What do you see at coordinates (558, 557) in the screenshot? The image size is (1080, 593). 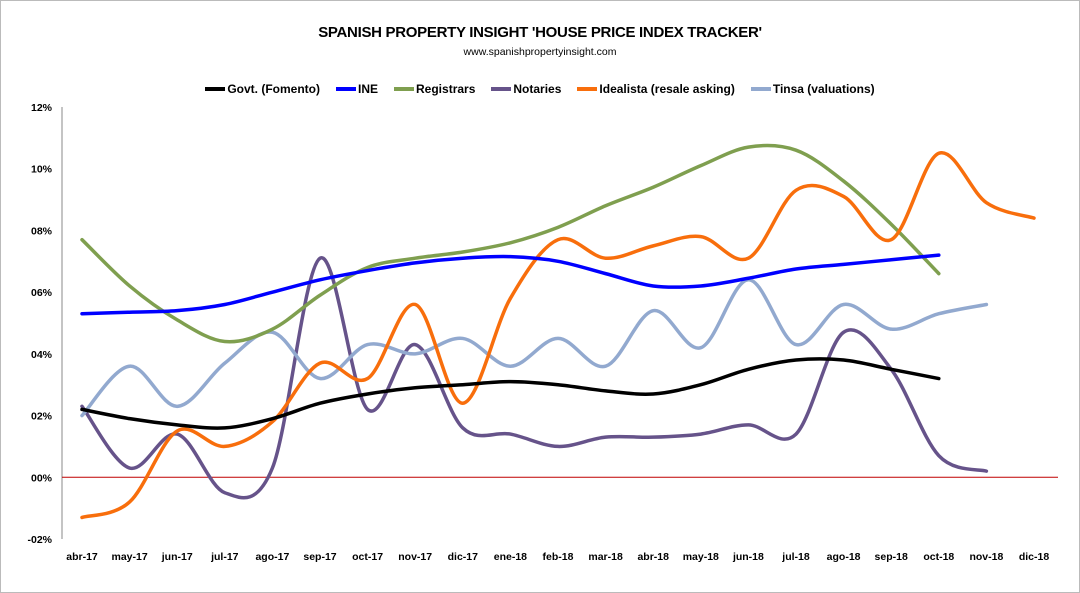 I see `x-tick-label: feb-18` at bounding box center [558, 557].